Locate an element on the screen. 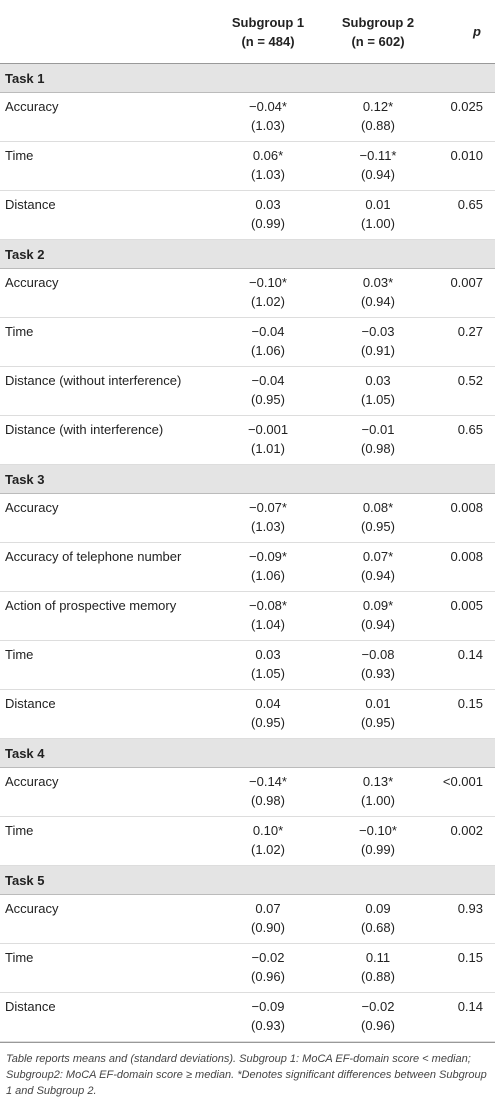 Image resolution: width=495 pixels, height=1099 pixels. mean: −0.14* is located at coordinates (268, 781).